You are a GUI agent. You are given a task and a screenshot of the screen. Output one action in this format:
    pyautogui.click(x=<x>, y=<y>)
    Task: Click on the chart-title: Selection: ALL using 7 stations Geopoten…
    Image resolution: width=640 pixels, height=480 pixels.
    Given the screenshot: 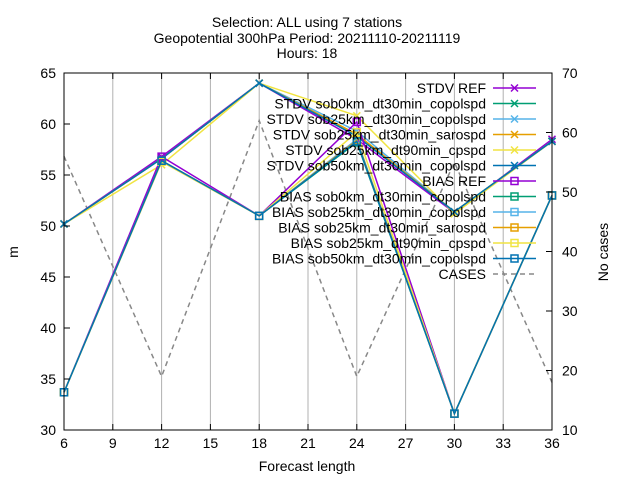 What is the action you would take?
    pyautogui.click(x=307, y=37)
    